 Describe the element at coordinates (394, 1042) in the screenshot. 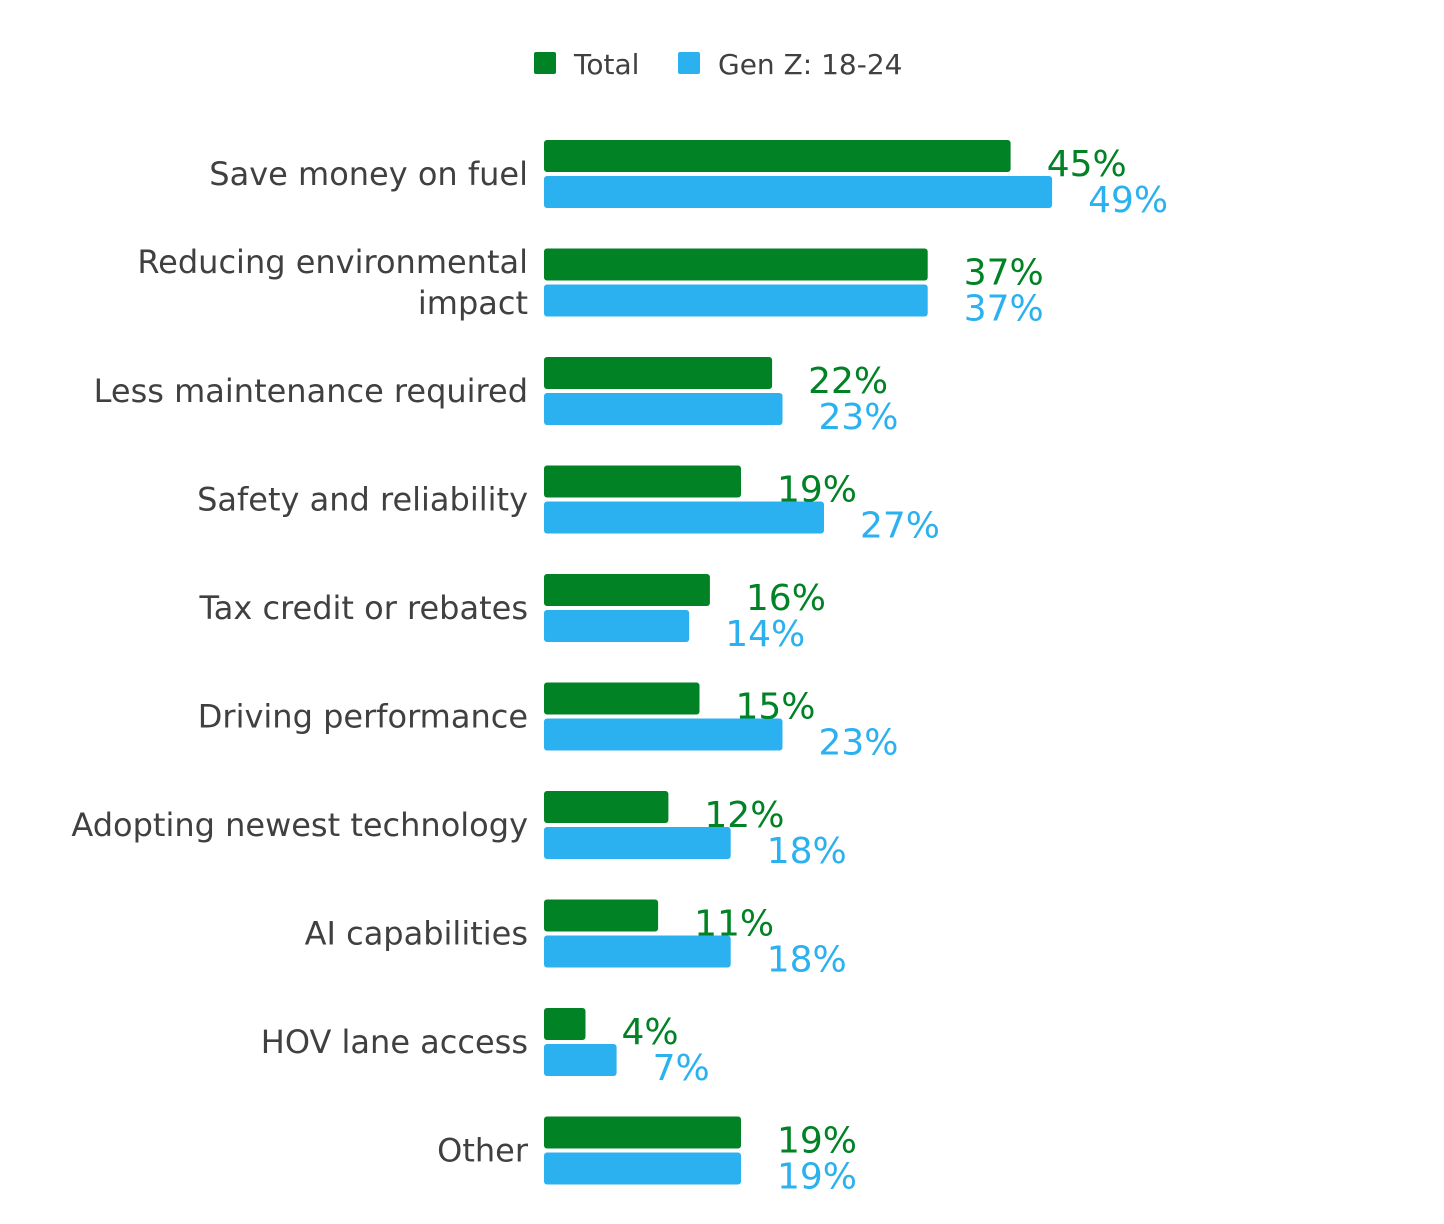

I see `category-label: HOV lane access` at that location.